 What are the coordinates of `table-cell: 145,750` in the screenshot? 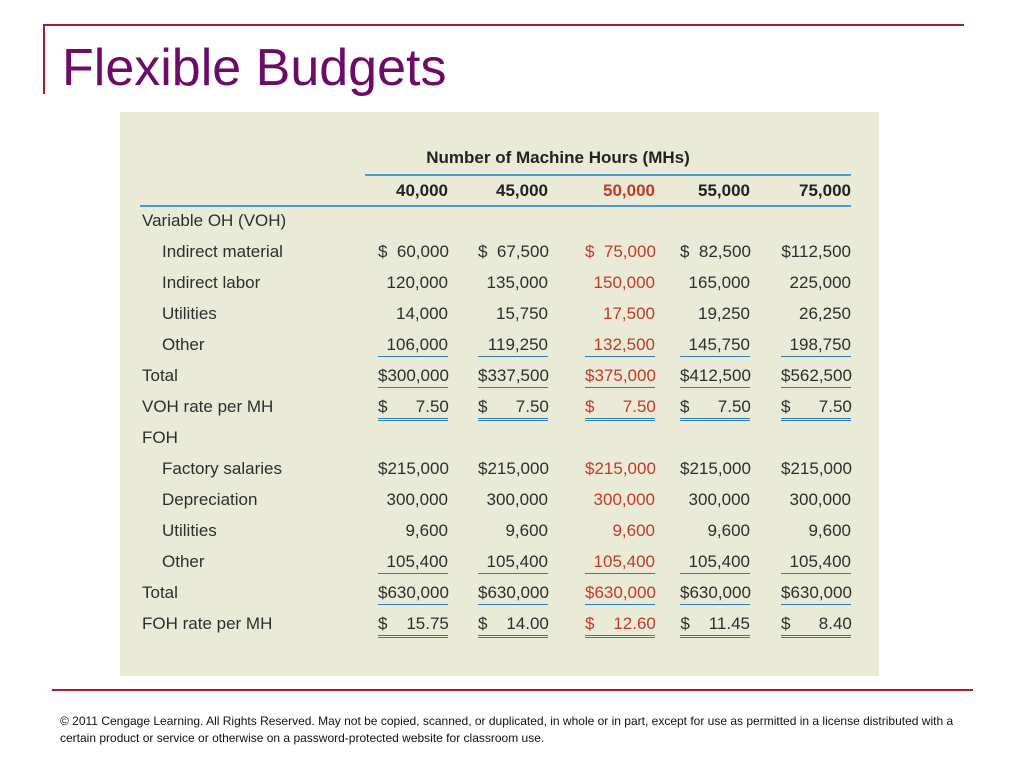 It's located at (715, 345).